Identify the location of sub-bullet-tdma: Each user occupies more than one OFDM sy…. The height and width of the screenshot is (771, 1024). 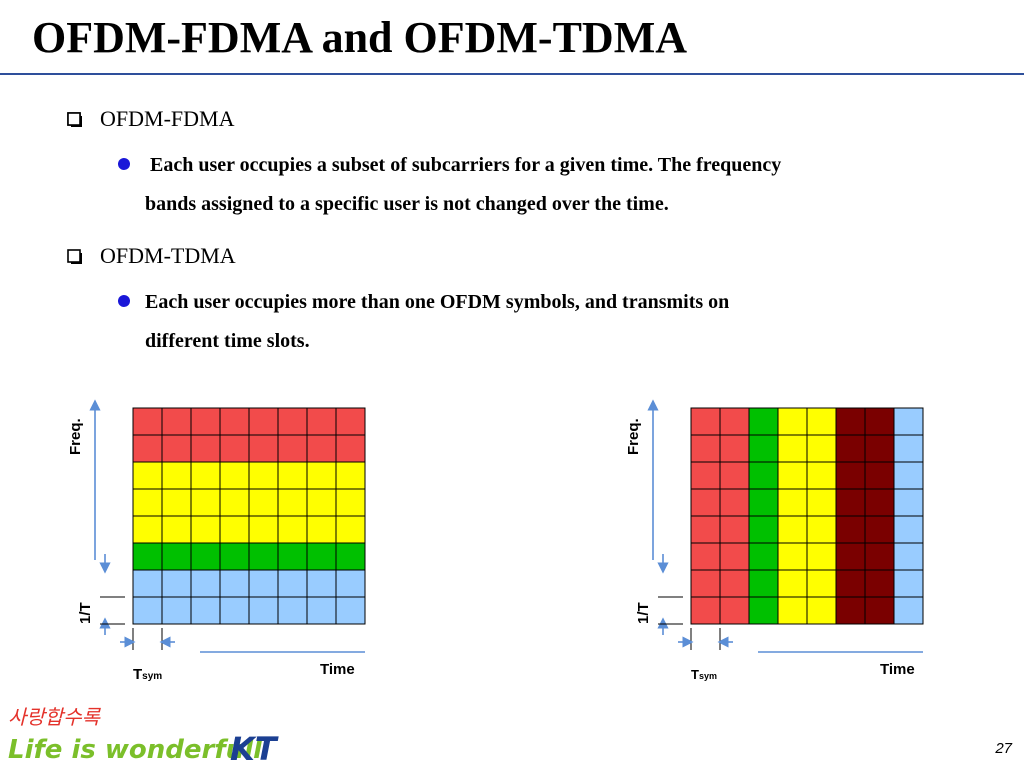
(543, 322).